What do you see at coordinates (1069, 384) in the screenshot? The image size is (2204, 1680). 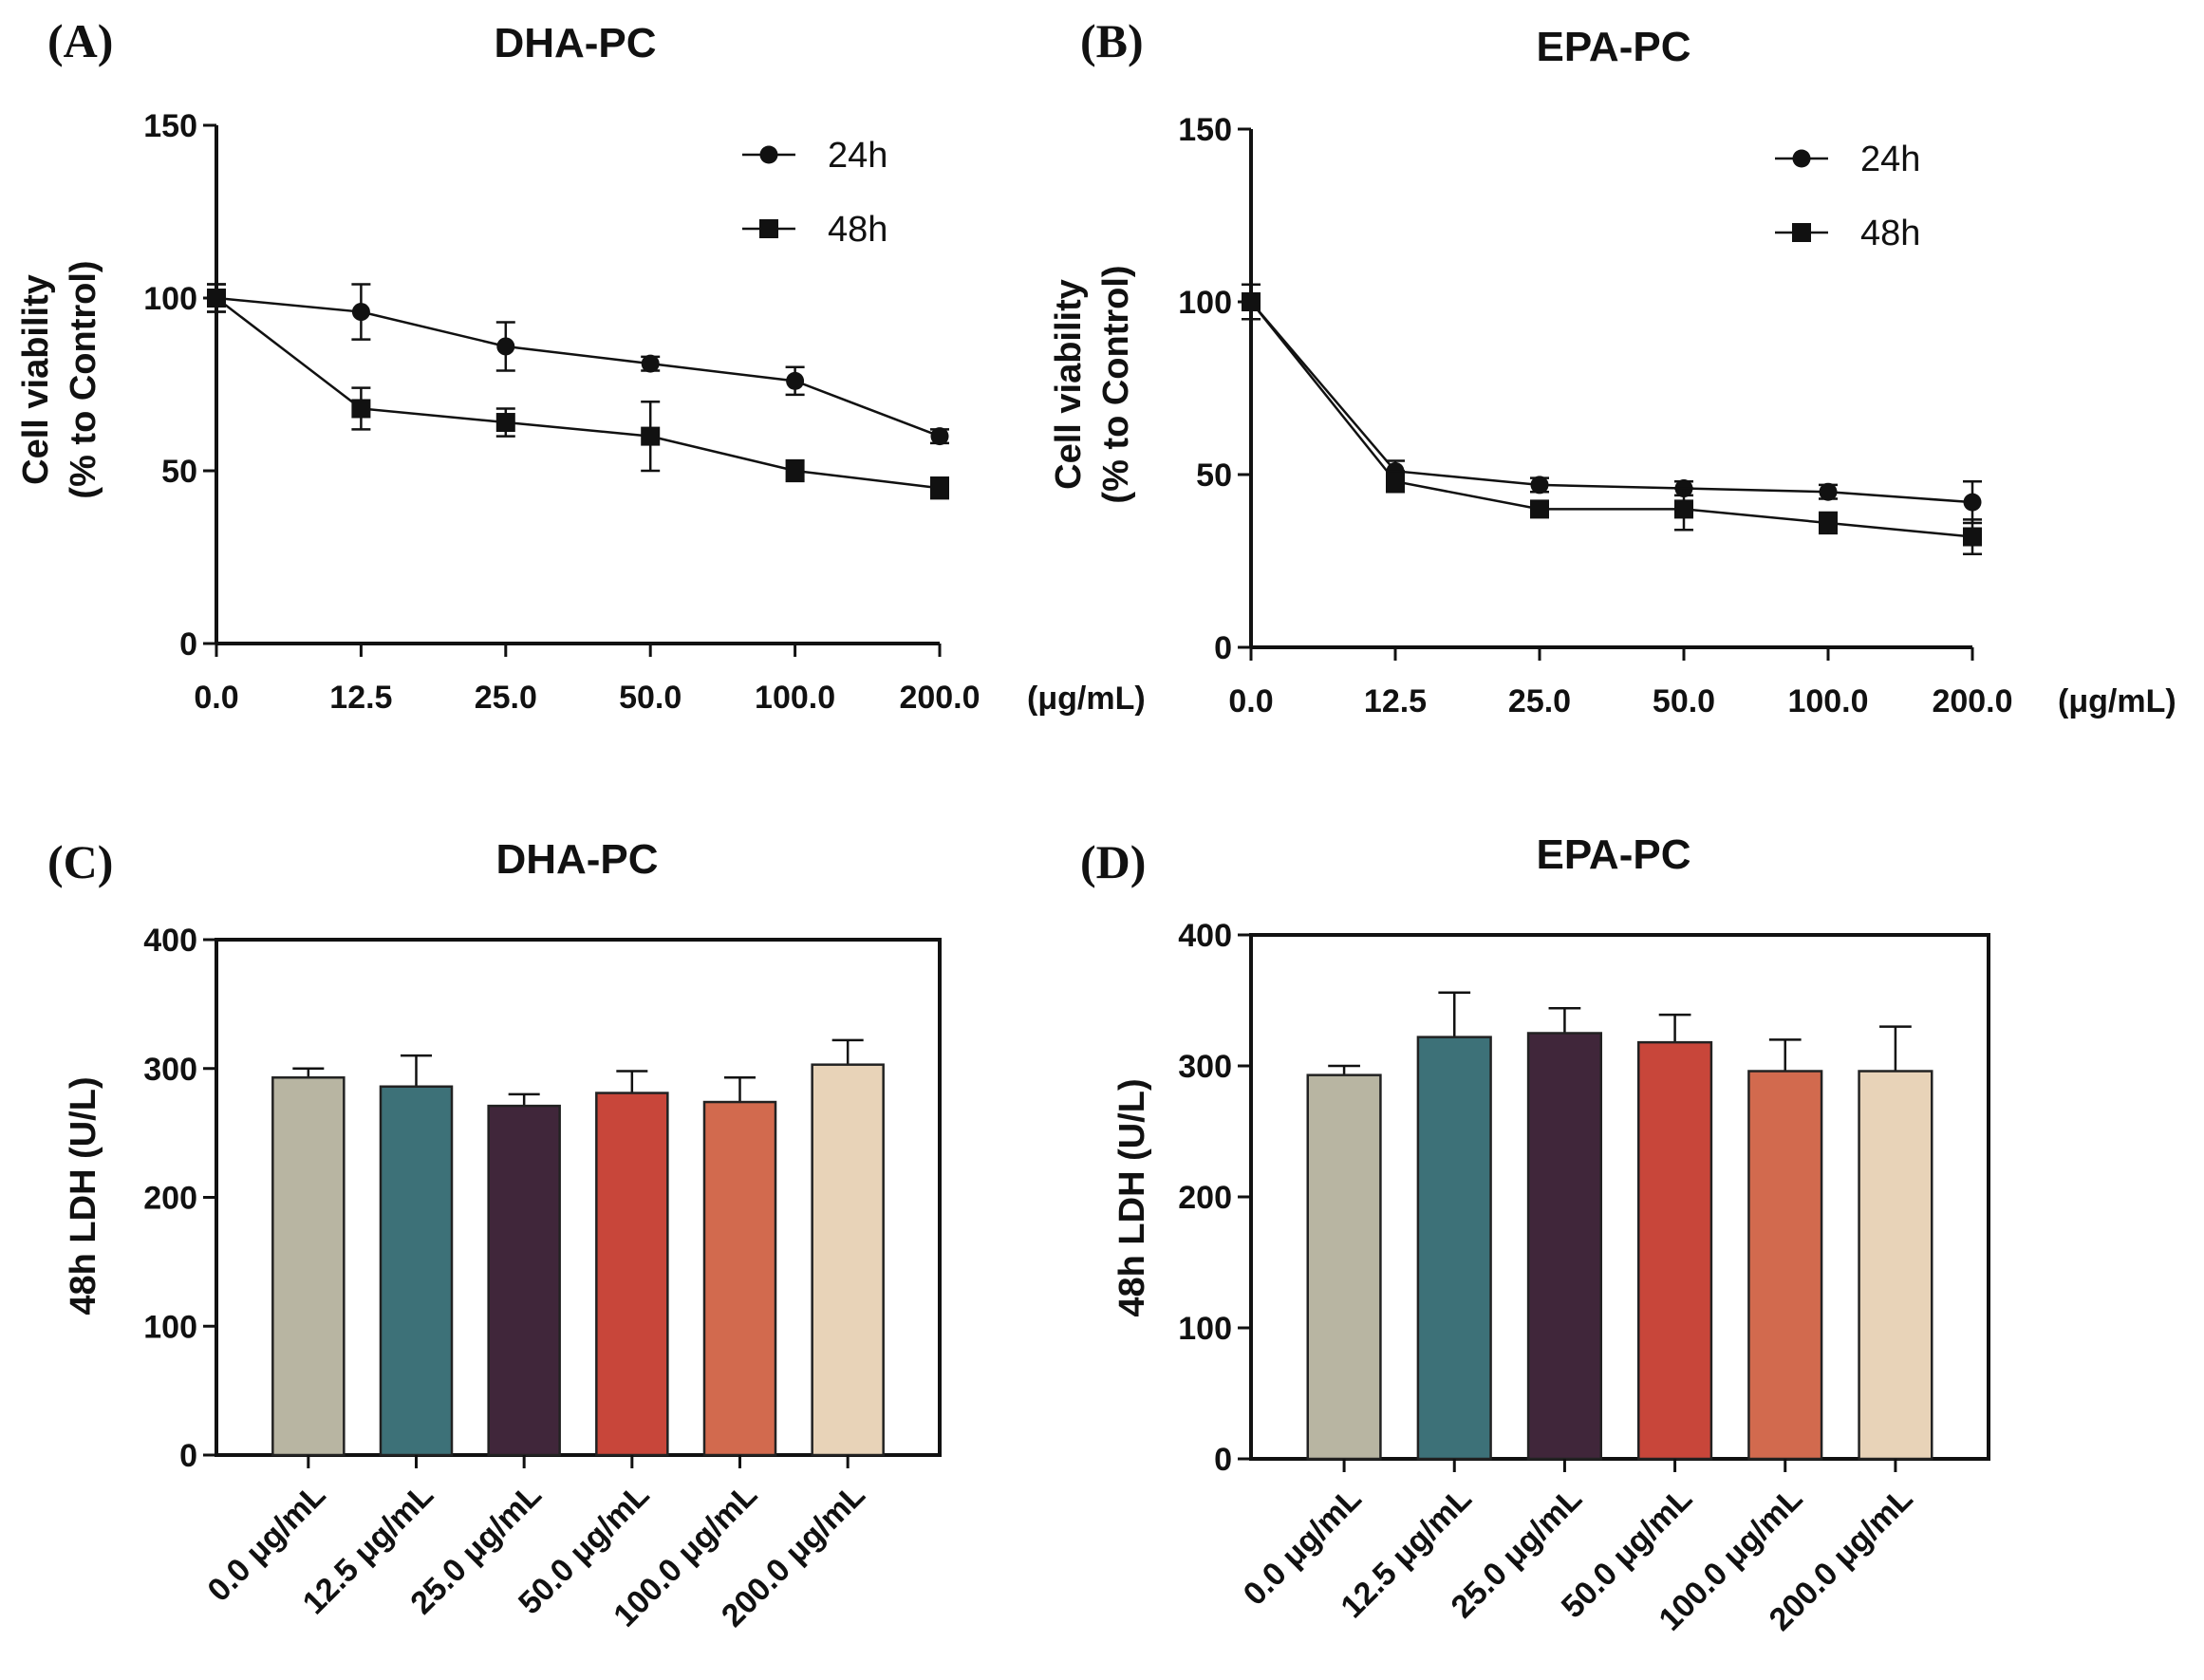 I see `panel-b-ylabel-line1: Cell viability` at bounding box center [1069, 384].